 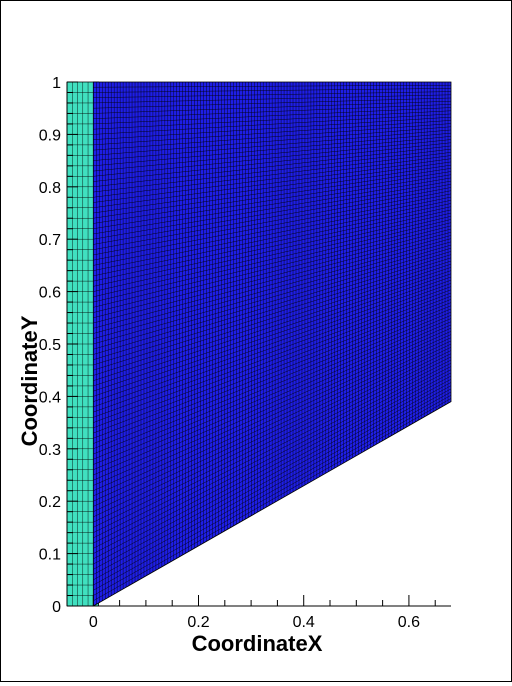 I want to click on y-tick-label: 0.8, so click(x=50, y=188).